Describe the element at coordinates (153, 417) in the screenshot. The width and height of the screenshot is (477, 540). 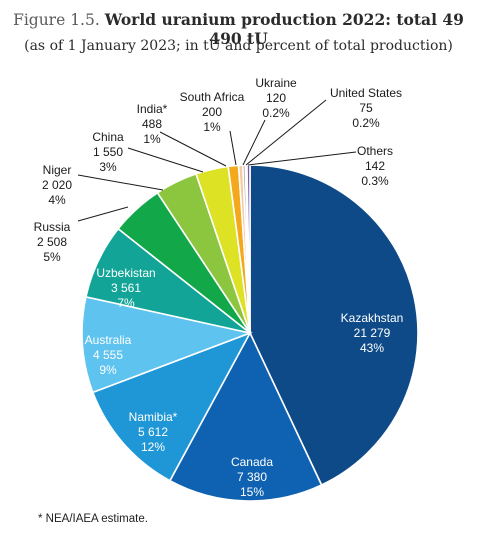
I see `slice-label-name-namibia: Namibia*` at that location.